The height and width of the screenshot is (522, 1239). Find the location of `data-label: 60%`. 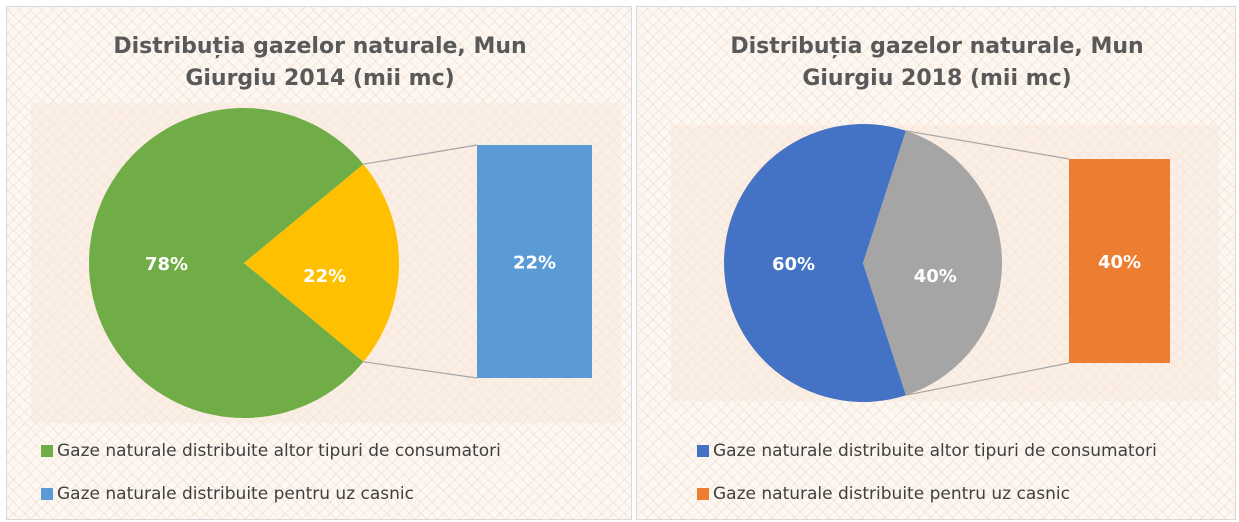

data-label: 60% is located at coordinates (793, 264).